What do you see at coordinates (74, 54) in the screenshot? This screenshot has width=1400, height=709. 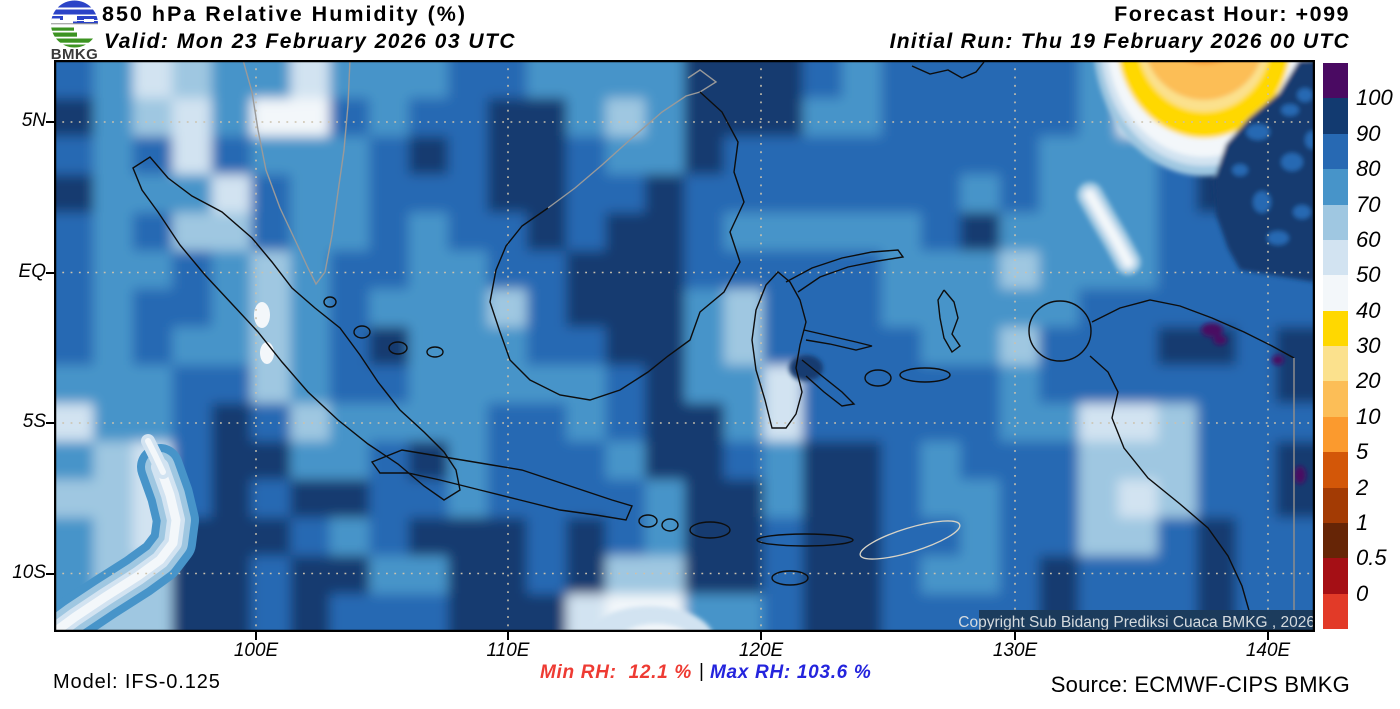 I see `svg-text: BMKG` at bounding box center [74, 54].